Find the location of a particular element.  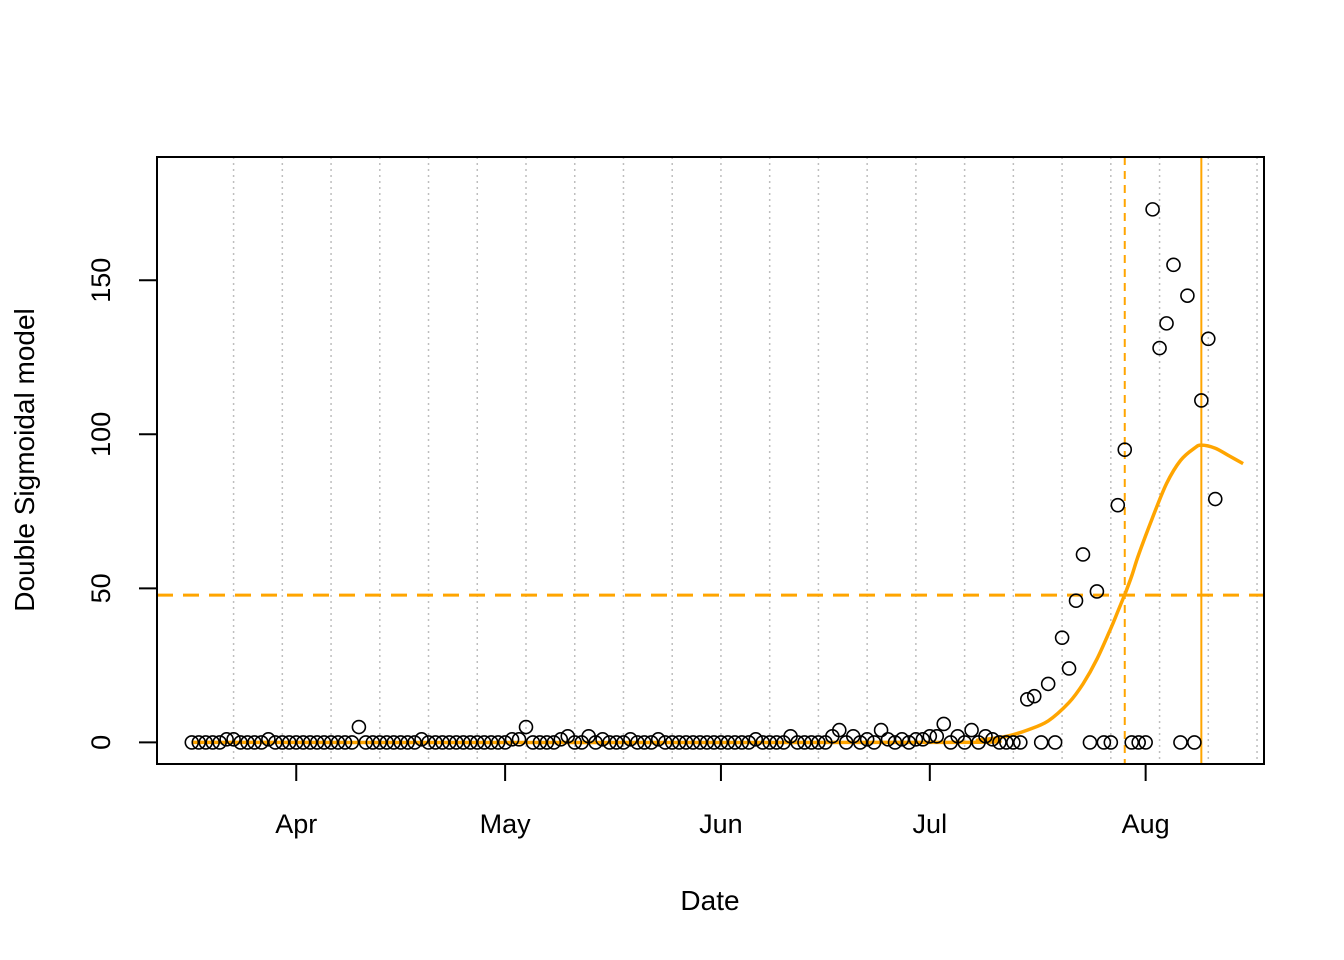

x-axis-title: Date is located at coordinates (709, 900).